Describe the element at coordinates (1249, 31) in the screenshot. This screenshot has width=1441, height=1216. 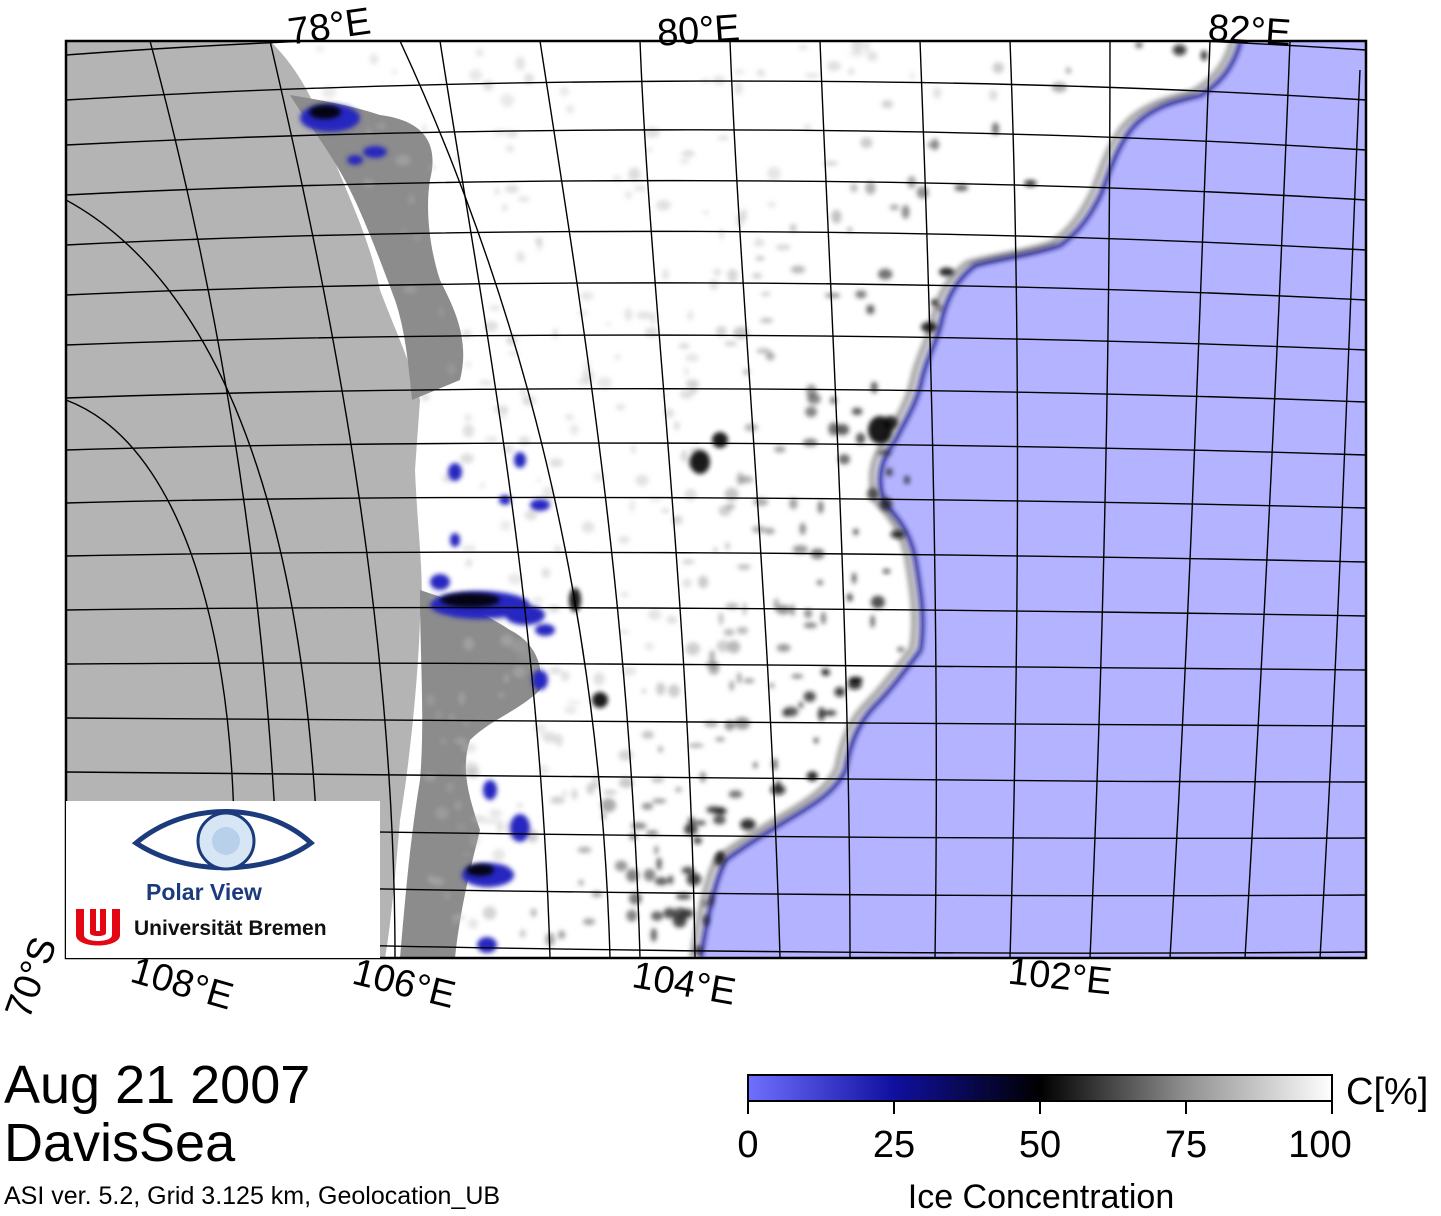
I see `lon-label-82e: 82°E` at that location.